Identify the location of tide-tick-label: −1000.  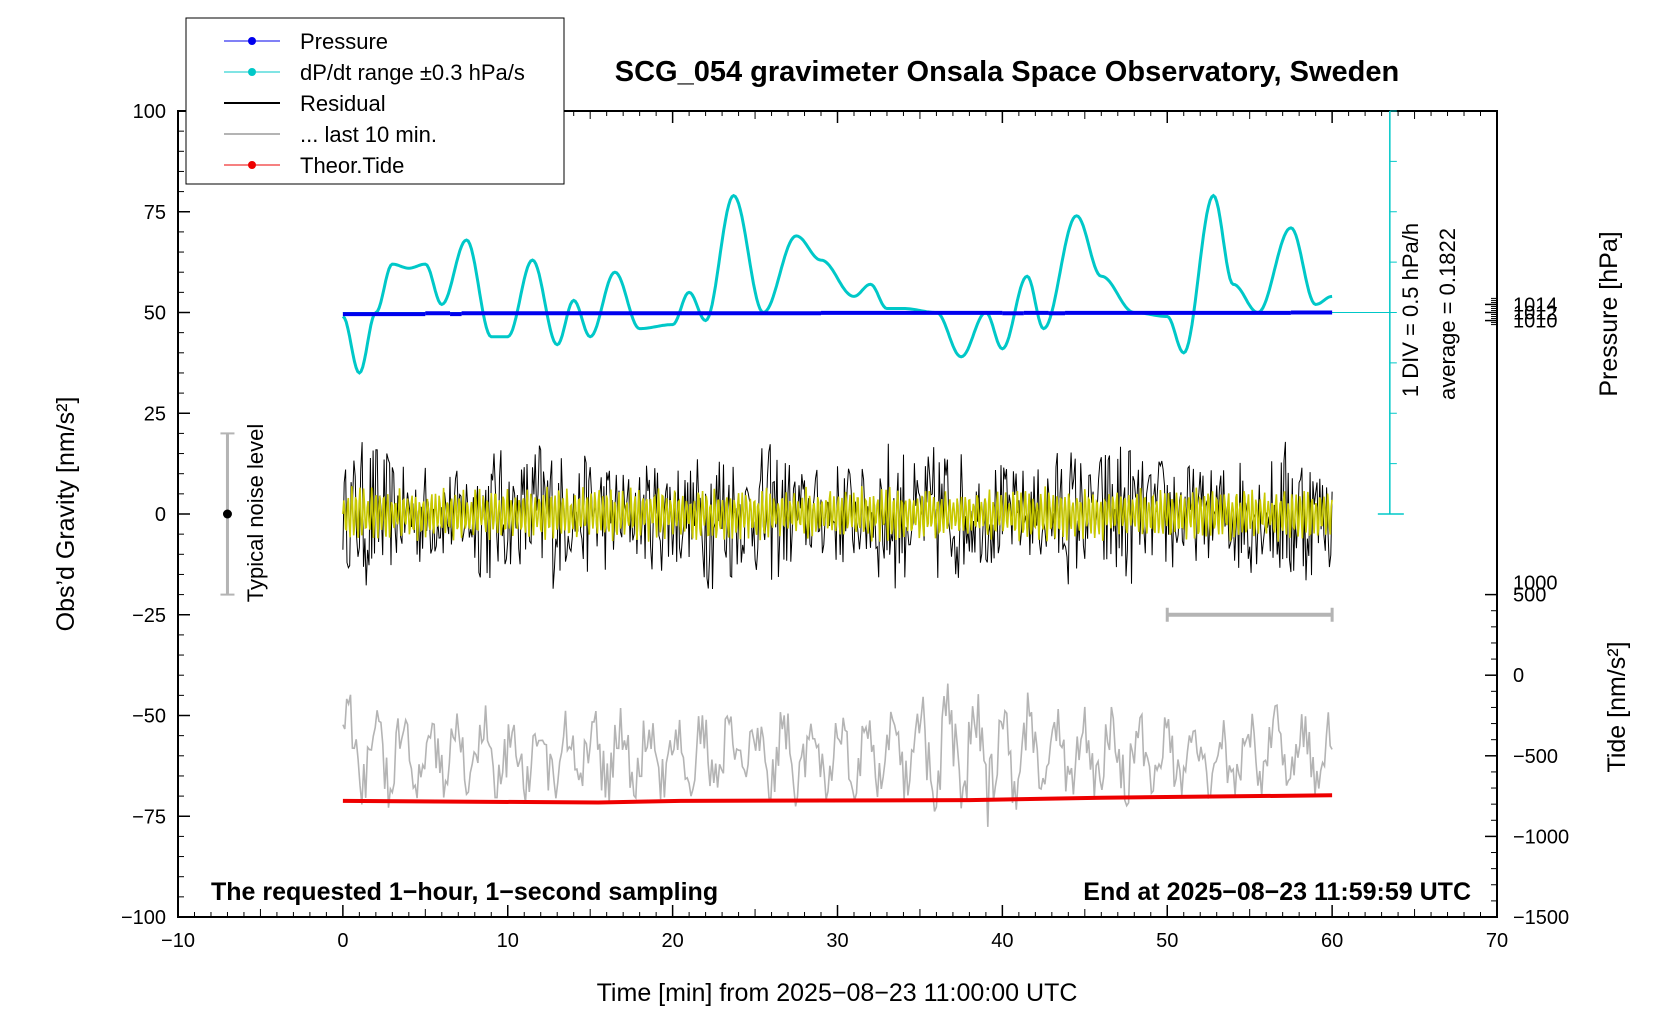
(1541, 837).